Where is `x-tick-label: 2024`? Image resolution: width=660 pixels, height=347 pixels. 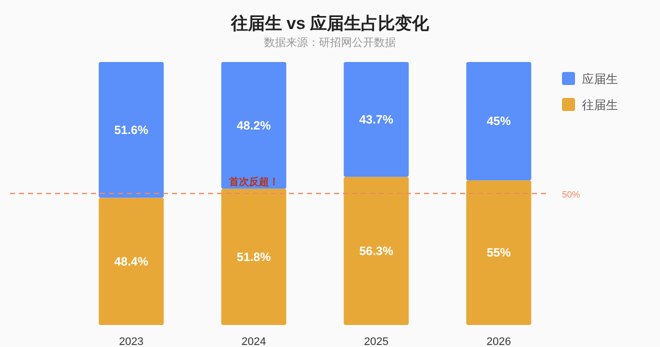 x-tick-label: 2024 is located at coordinates (254, 341).